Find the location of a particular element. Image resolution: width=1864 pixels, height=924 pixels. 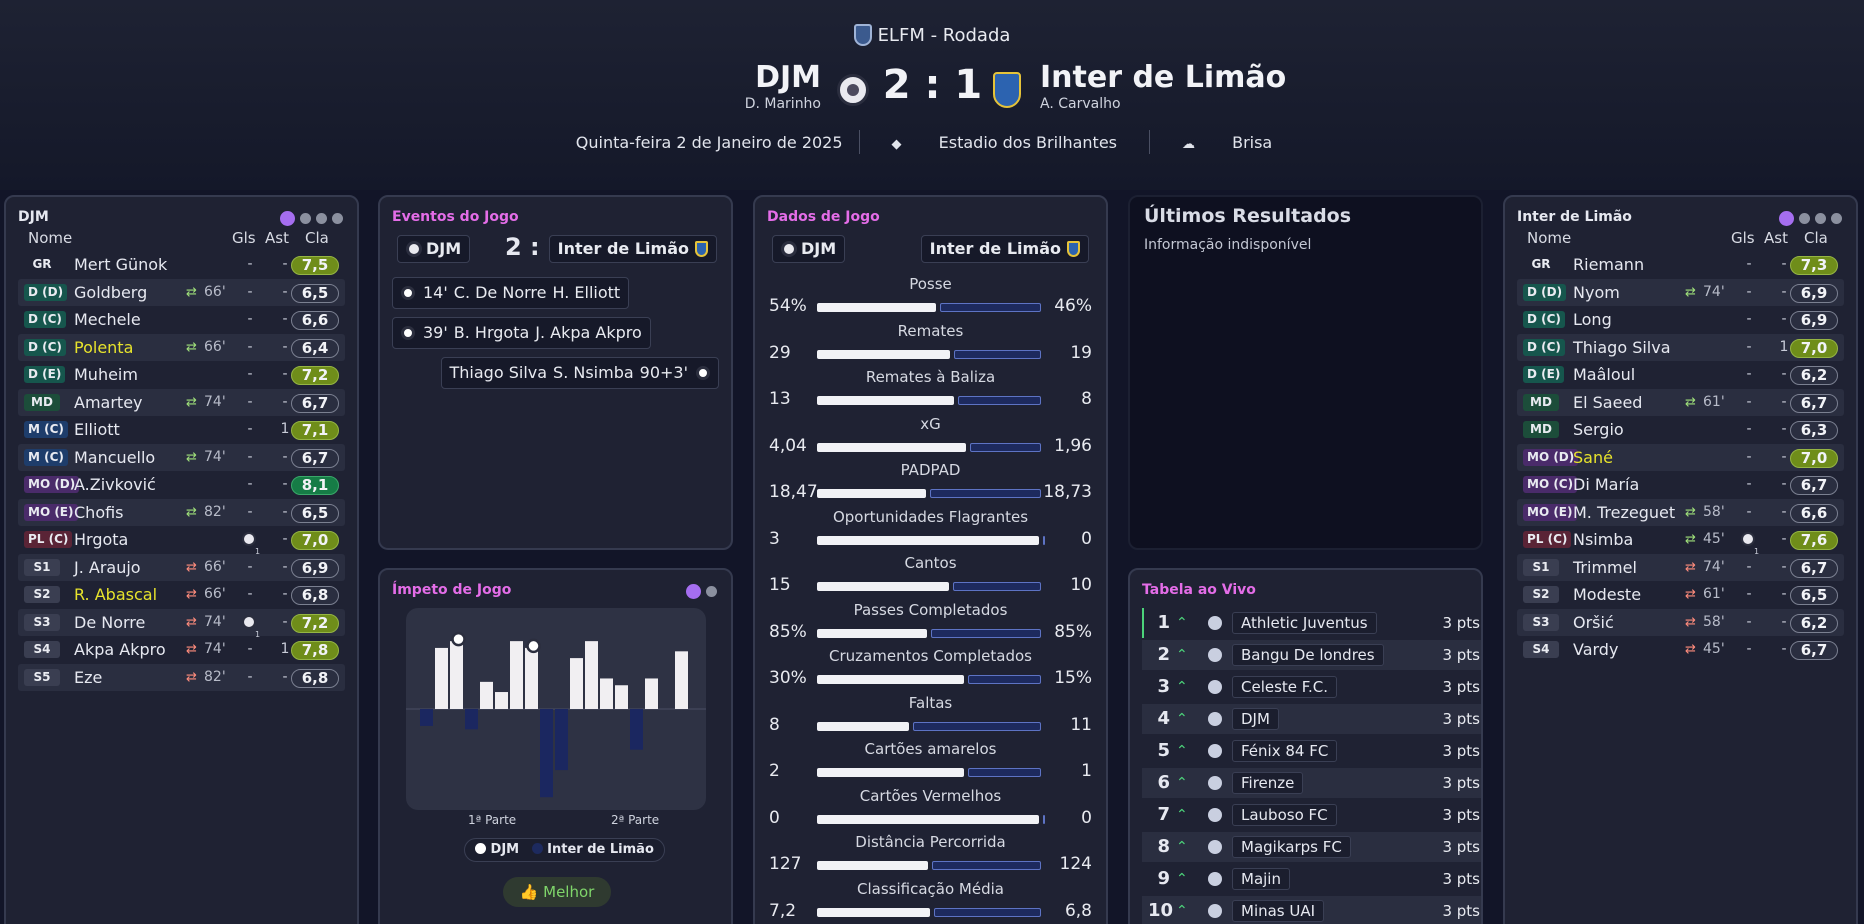

player-row: S3 Oršić ⇄ 58' - -6,2 is located at coordinates (1680, 622).